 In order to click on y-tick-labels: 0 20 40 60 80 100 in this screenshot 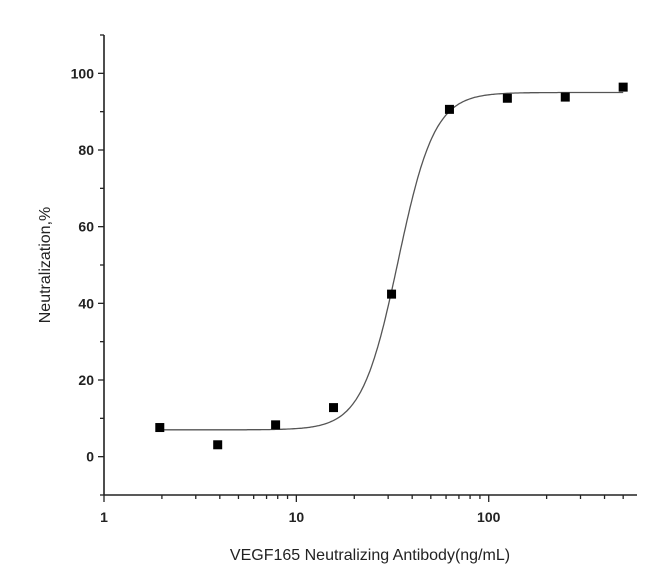, I will do `click(83, 264)`.